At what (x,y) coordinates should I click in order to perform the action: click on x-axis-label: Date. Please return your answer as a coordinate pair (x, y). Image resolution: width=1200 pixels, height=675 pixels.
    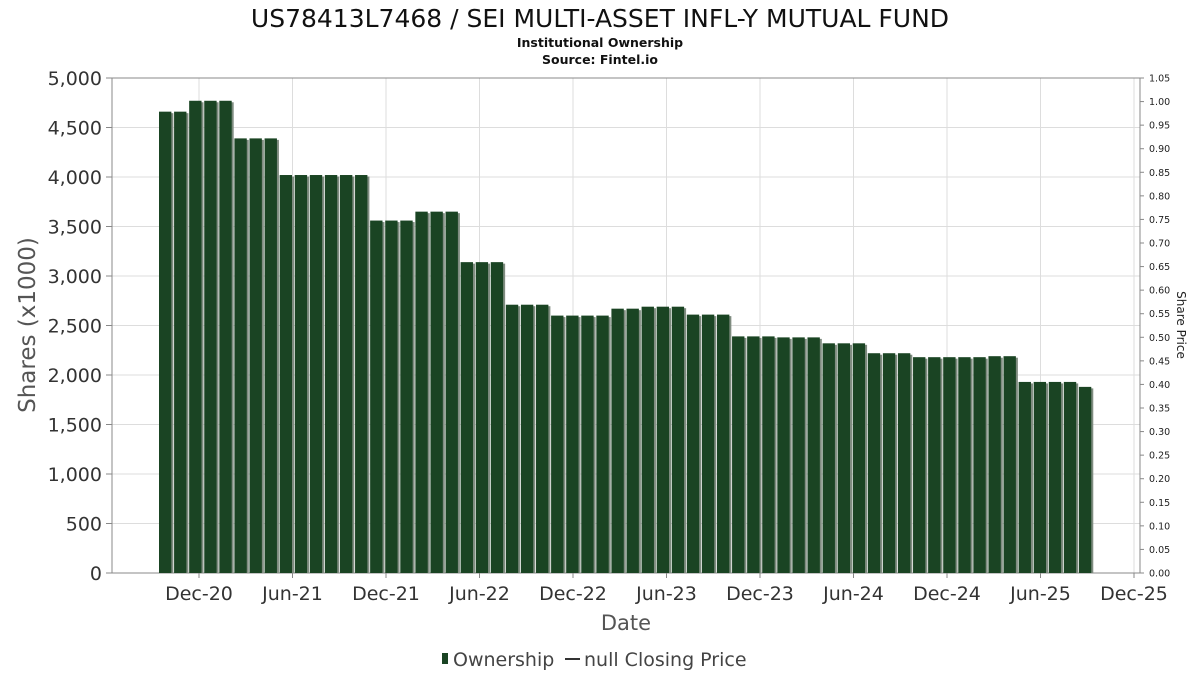
    Looking at the image, I should click on (626, 623).